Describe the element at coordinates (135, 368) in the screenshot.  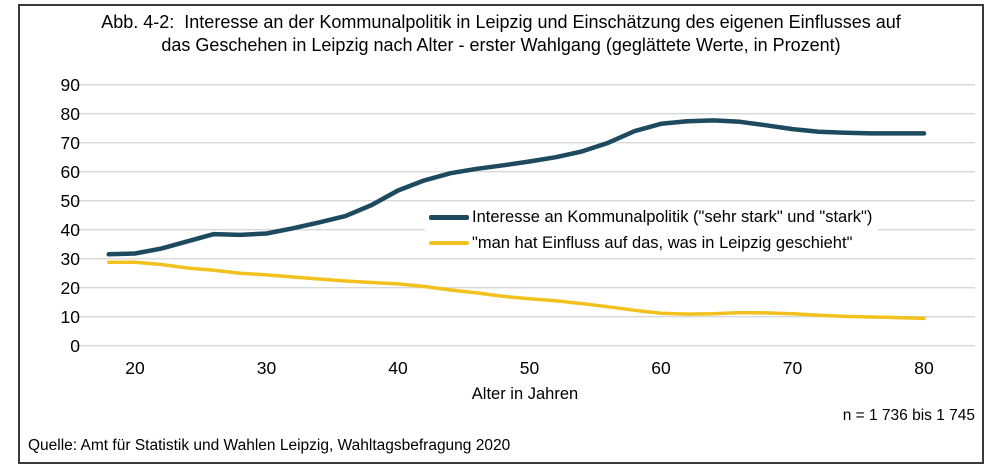
I see `x-tick-label: 20` at that location.